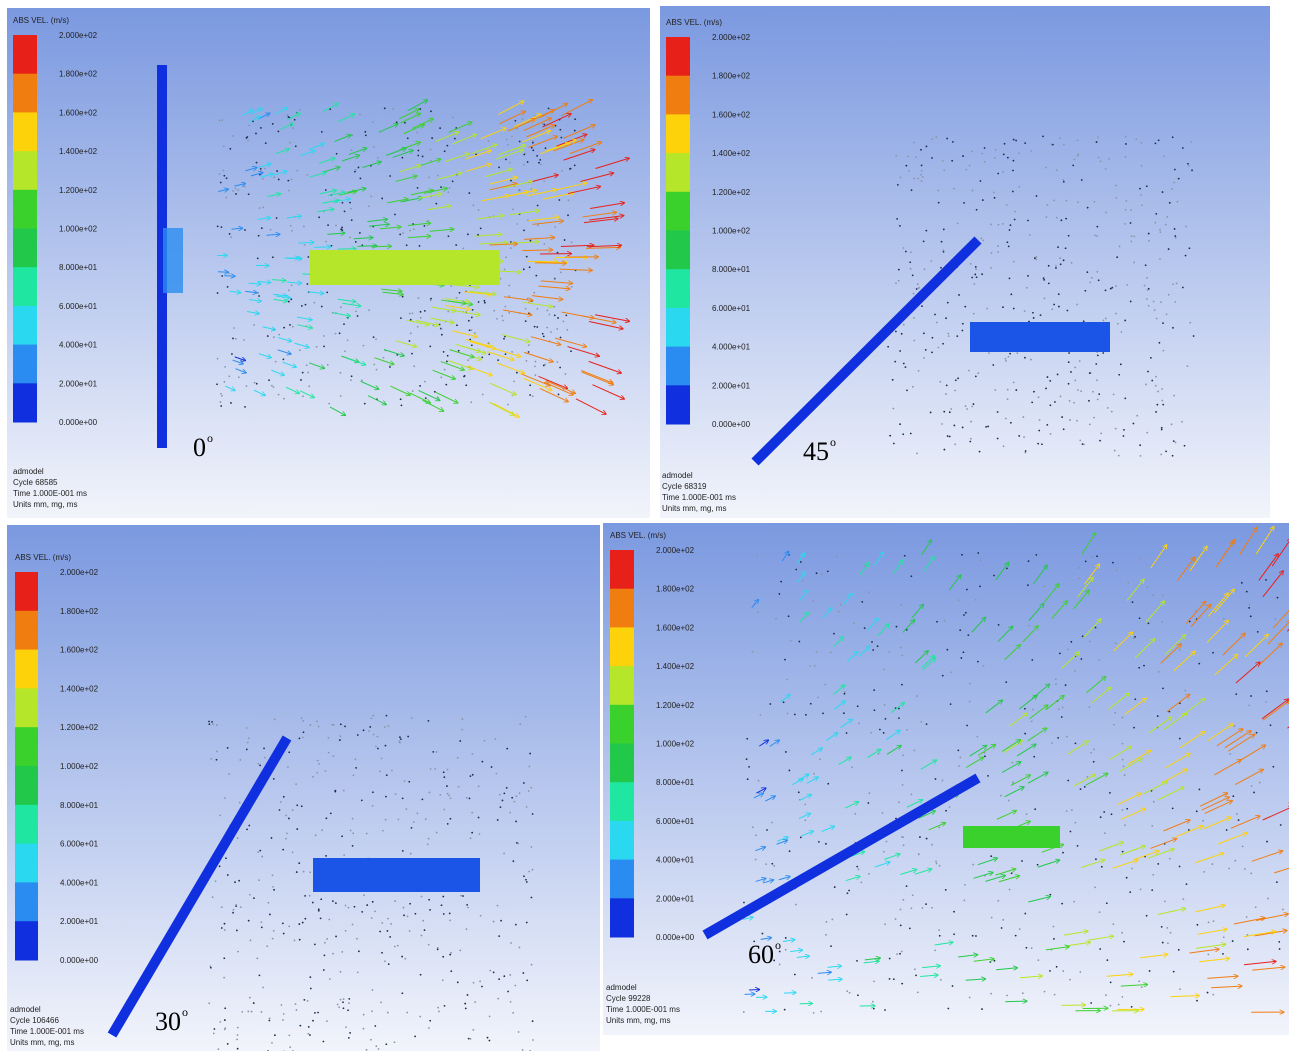 This screenshot has height=1051, width=1289. What do you see at coordinates (199, 447) in the screenshot?
I see `angle-label: 0` at bounding box center [199, 447].